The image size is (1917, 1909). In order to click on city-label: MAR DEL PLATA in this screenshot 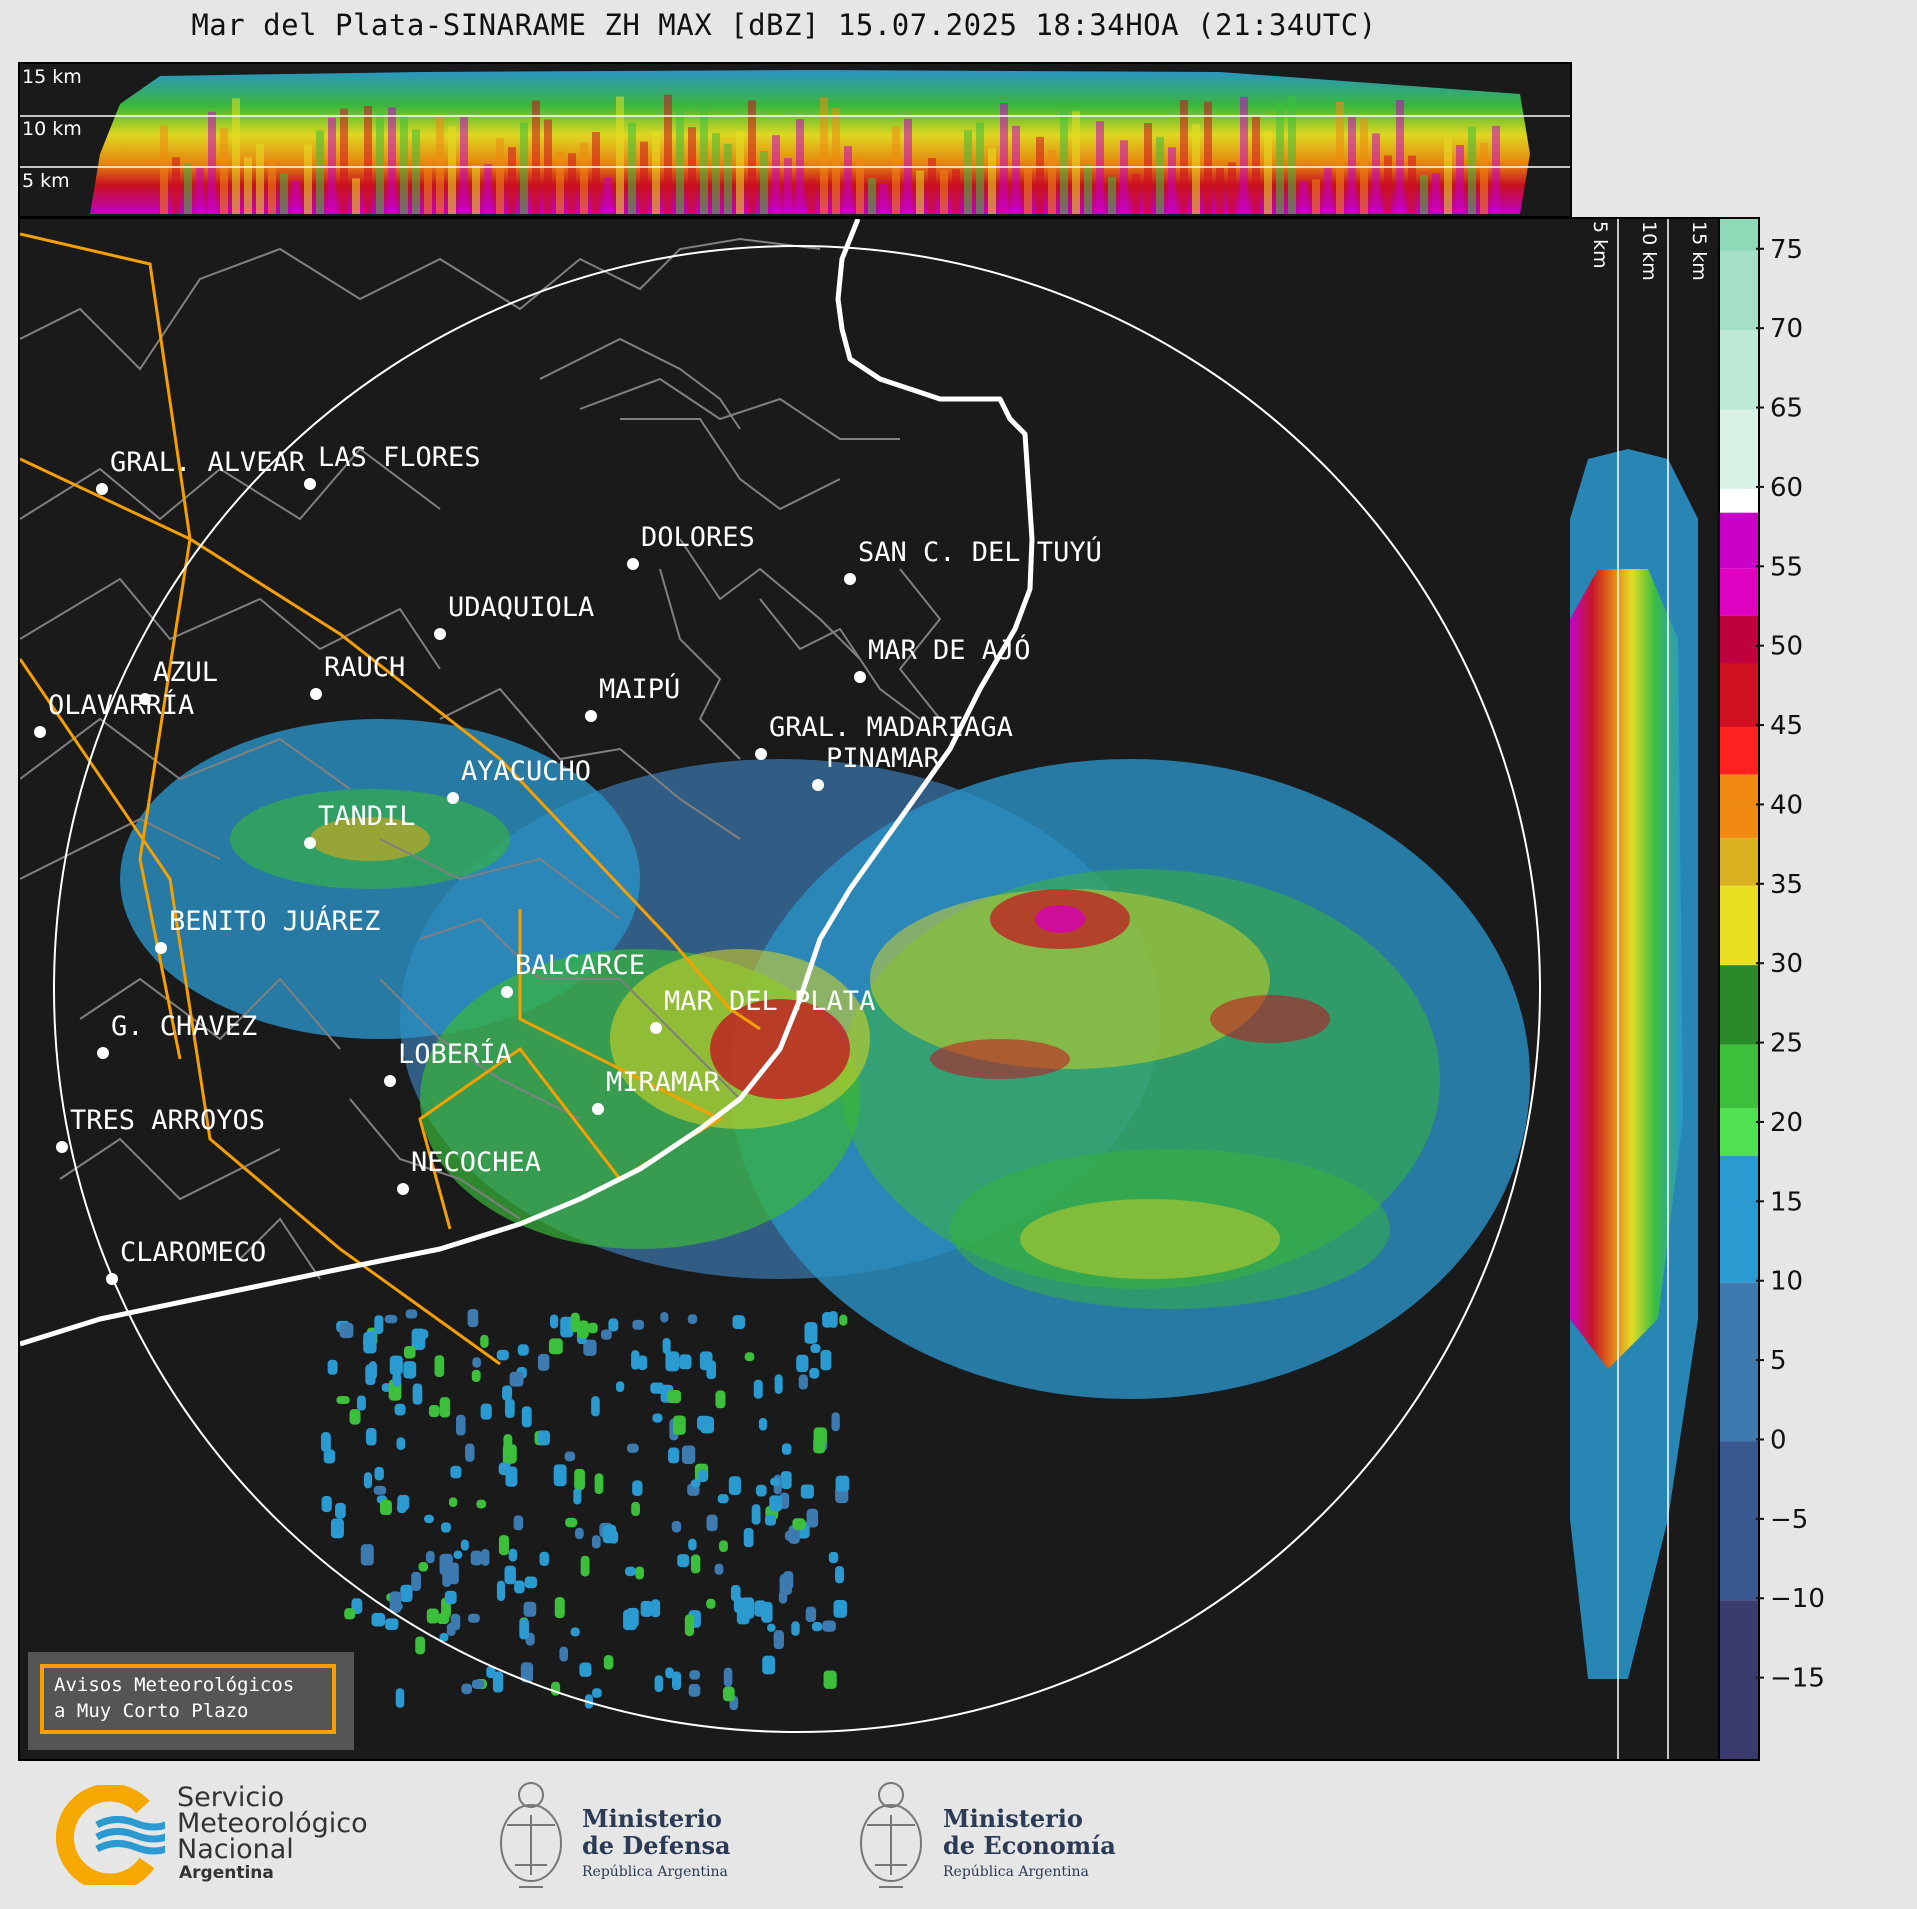, I will do `click(769, 1001)`.